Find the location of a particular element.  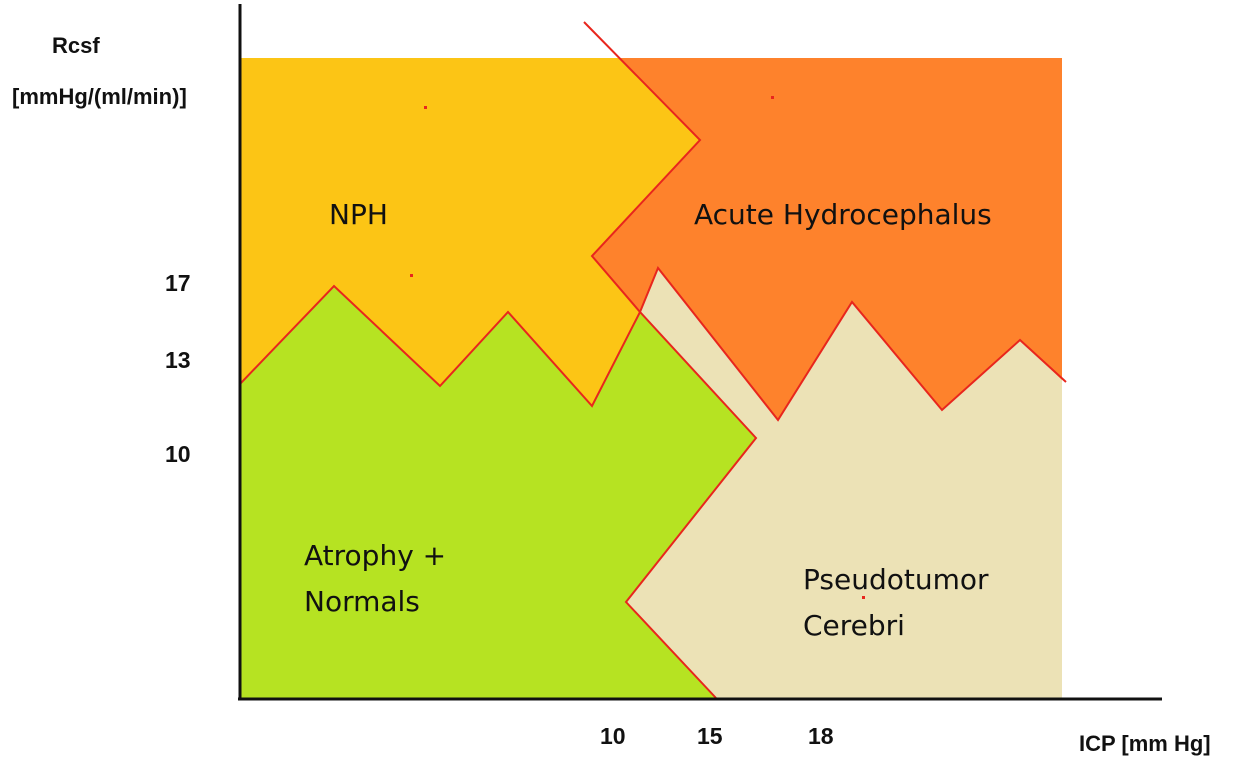

x-tick-18: 18 is located at coordinates (821, 736).